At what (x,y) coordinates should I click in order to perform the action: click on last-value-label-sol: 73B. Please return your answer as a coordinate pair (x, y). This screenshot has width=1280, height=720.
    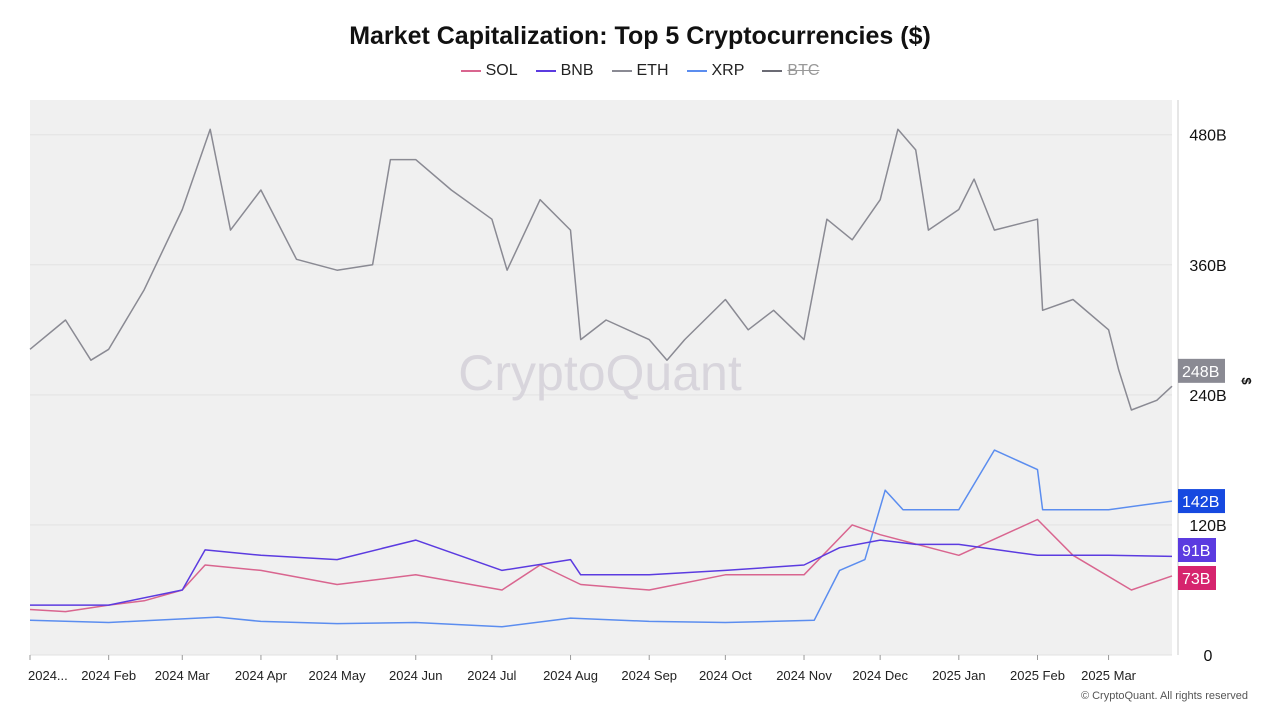
    Looking at the image, I should click on (1197, 578).